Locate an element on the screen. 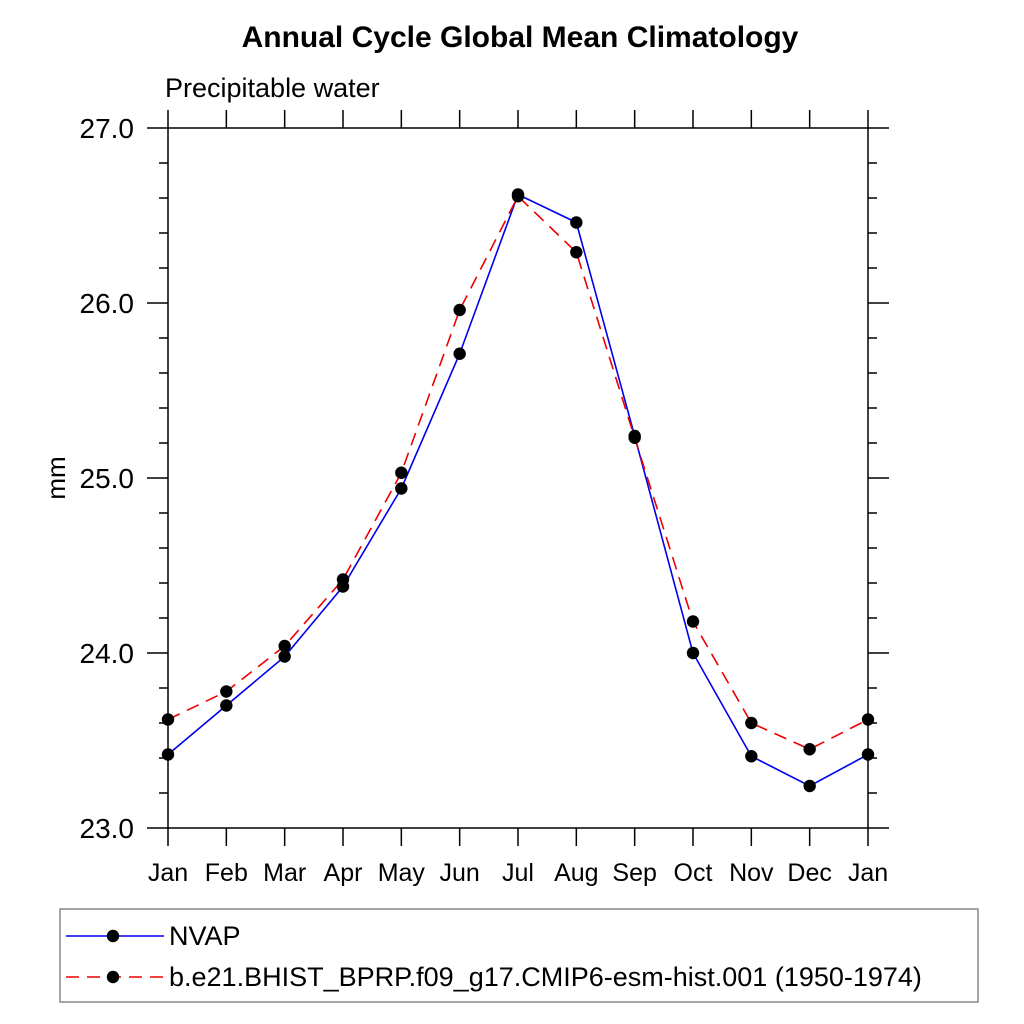  data-point-1-Oct is located at coordinates (693, 621).